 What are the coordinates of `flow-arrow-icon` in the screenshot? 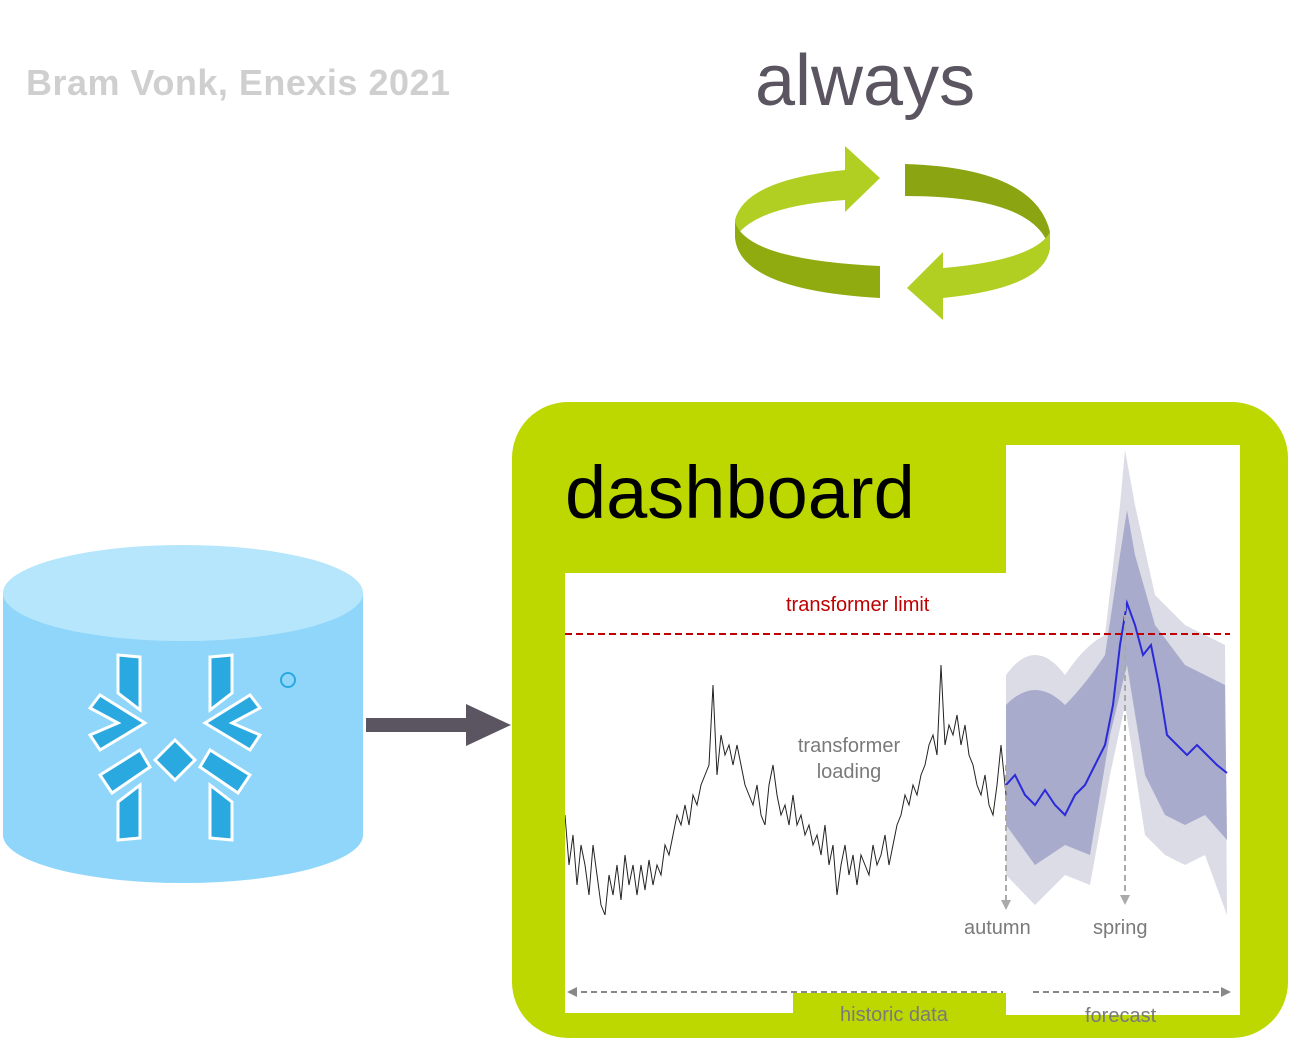 It's located at (438, 725).